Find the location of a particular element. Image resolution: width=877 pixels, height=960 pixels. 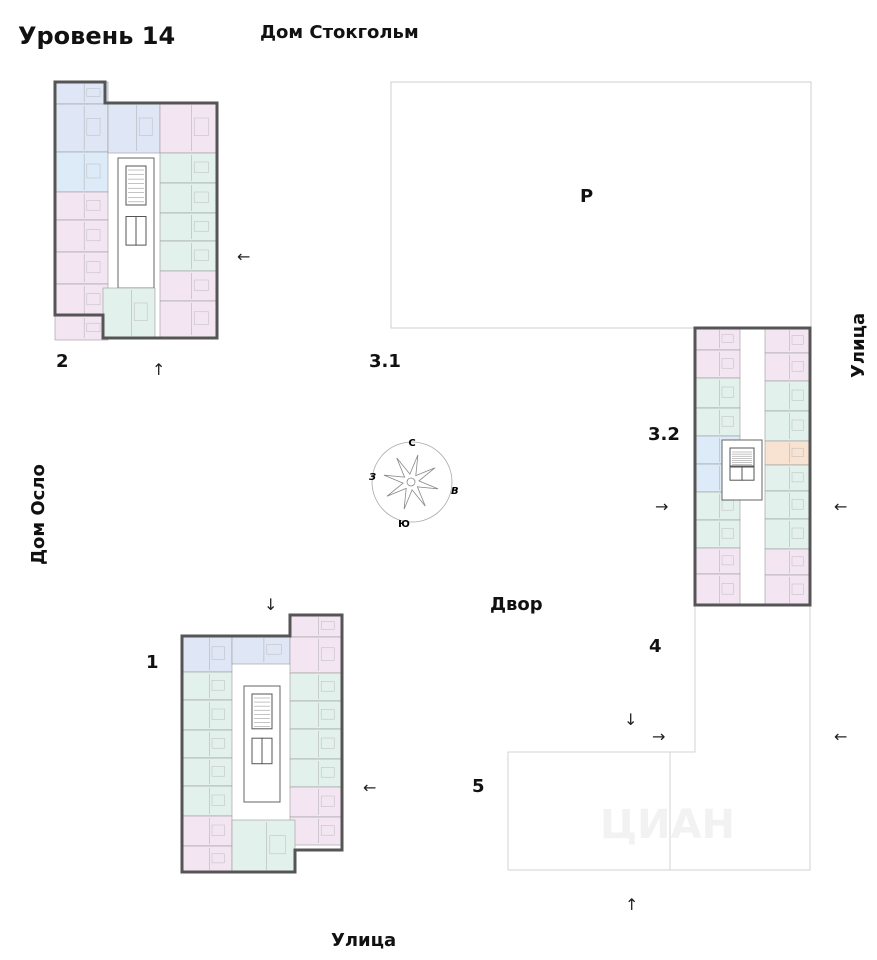

street-right-label: Улица is located at coordinates (858, 345).